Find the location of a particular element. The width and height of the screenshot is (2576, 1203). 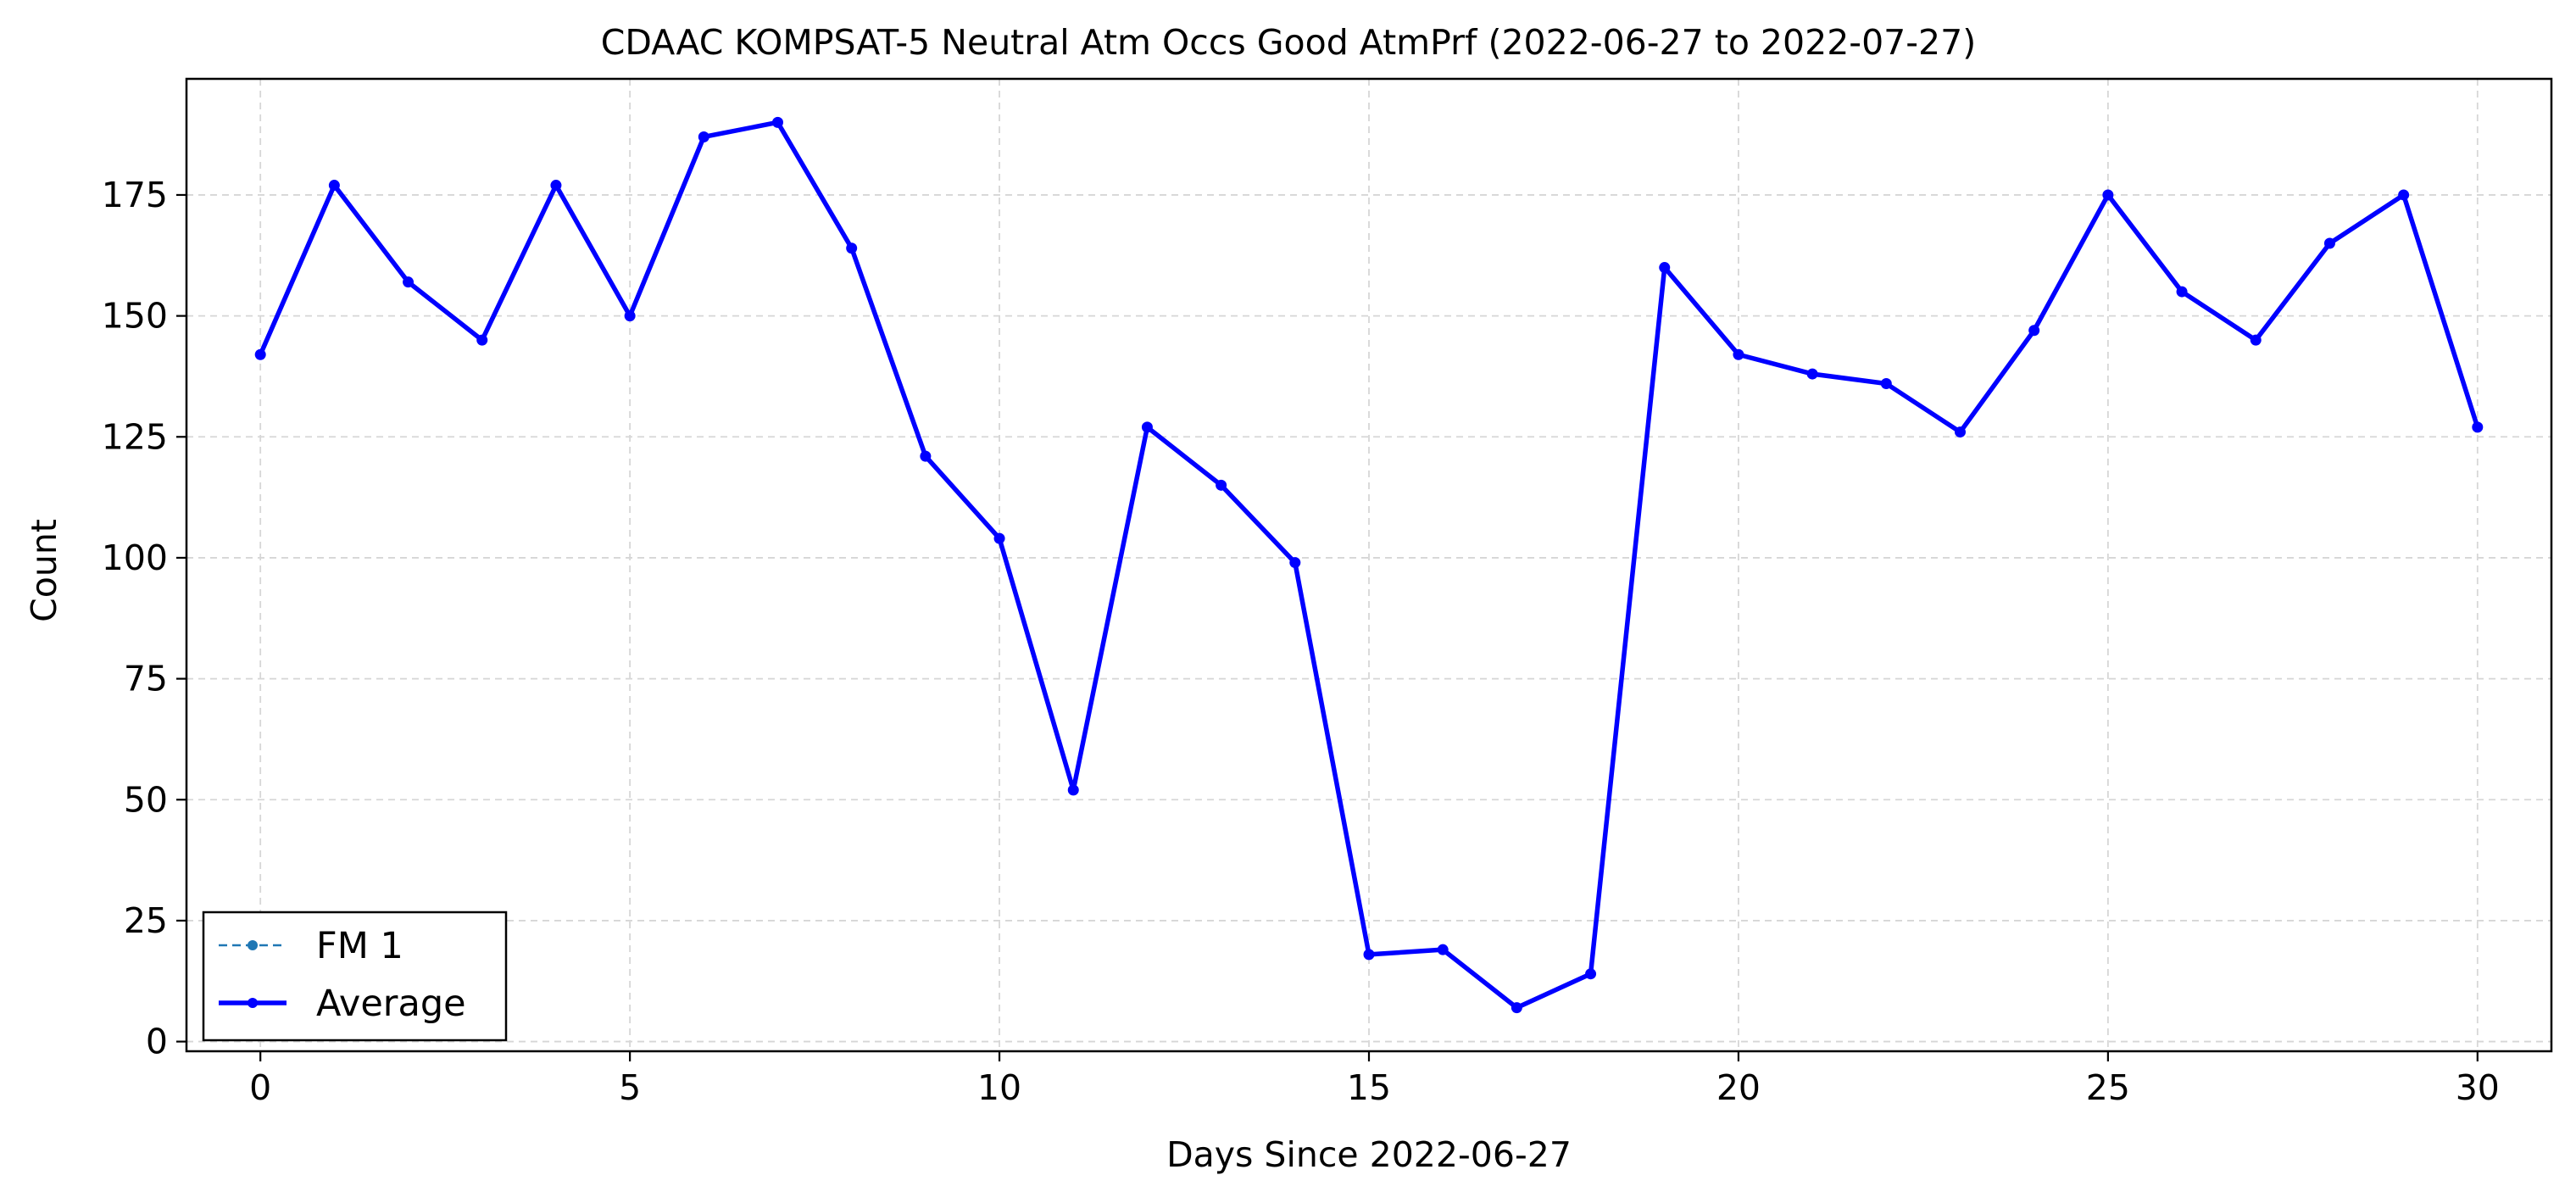

x-tick-label: 5 is located at coordinates (630, 1087).